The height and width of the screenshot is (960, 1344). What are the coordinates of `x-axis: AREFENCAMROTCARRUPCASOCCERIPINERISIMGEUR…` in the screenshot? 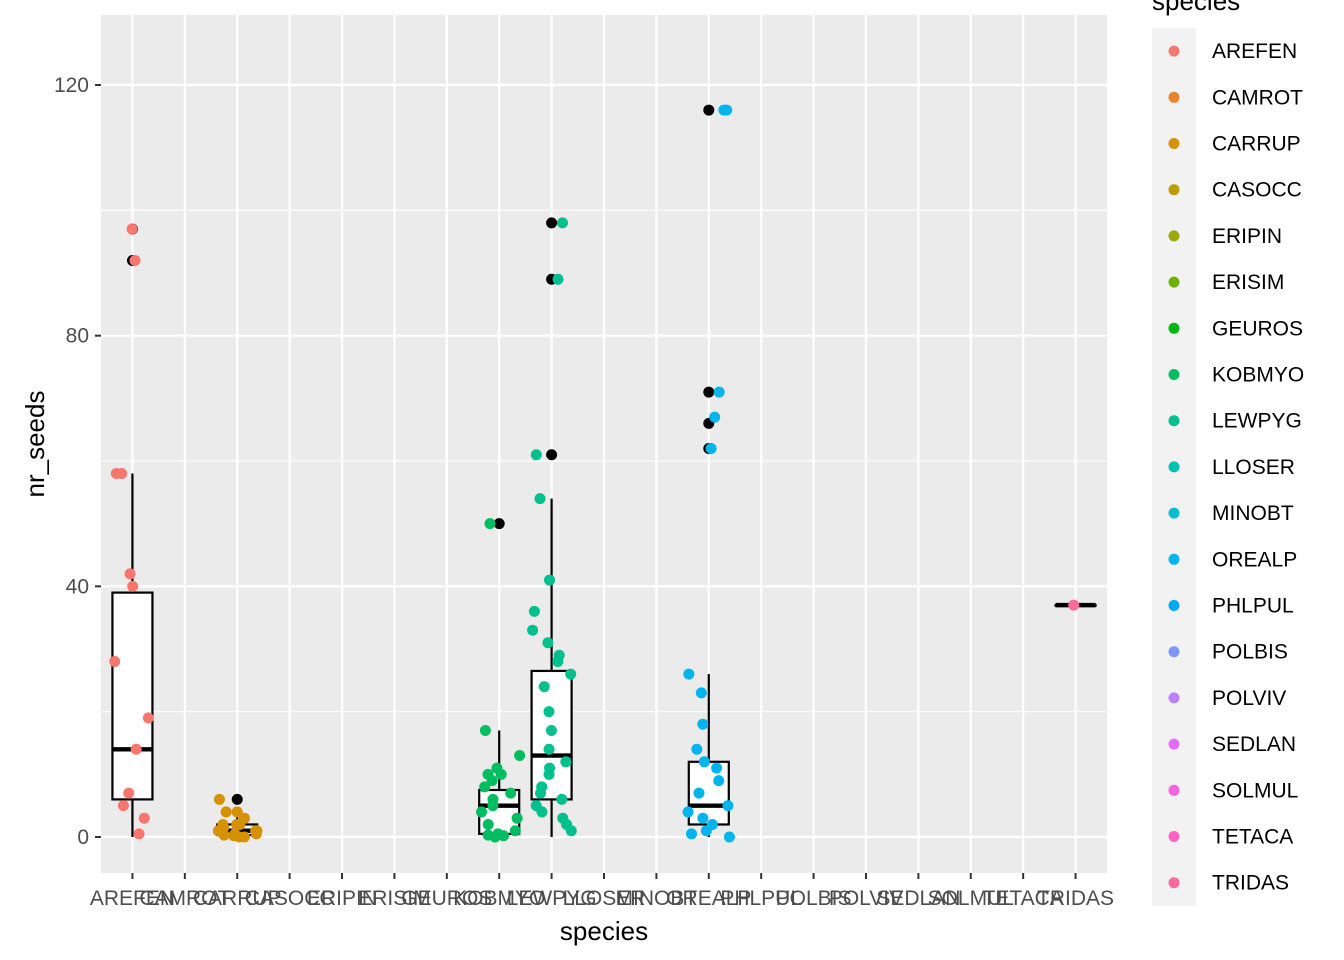 It's located at (602, 891).